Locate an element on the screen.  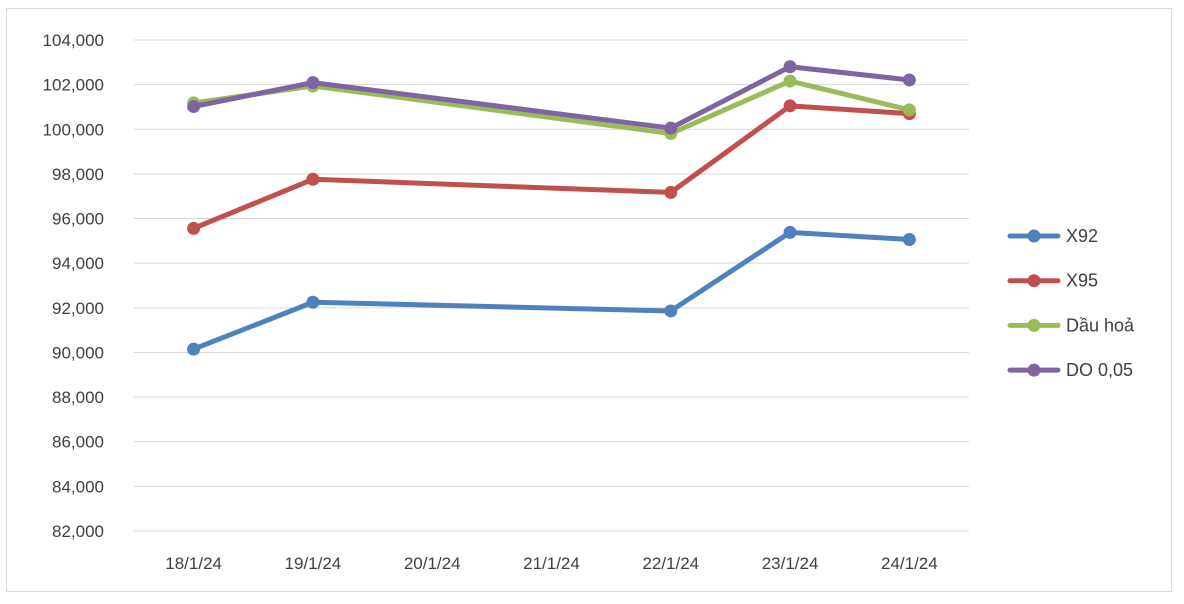
y-tick-label: 82,000 is located at coordinates (78, 531).